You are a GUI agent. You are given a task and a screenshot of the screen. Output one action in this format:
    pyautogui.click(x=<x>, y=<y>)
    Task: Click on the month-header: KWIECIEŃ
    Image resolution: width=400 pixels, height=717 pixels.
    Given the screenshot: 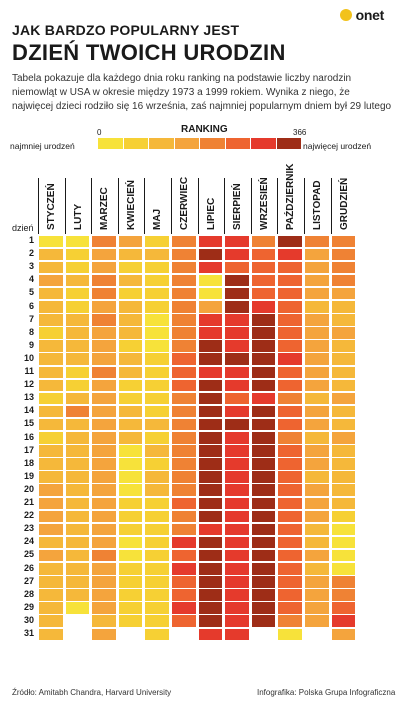 What is the action you would take?
    pyautogui.click(x=132, y=204)
    